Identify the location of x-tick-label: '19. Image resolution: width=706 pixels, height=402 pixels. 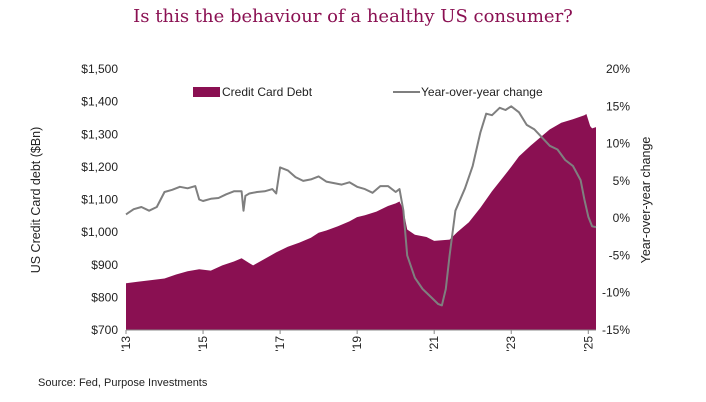
(357, 344).